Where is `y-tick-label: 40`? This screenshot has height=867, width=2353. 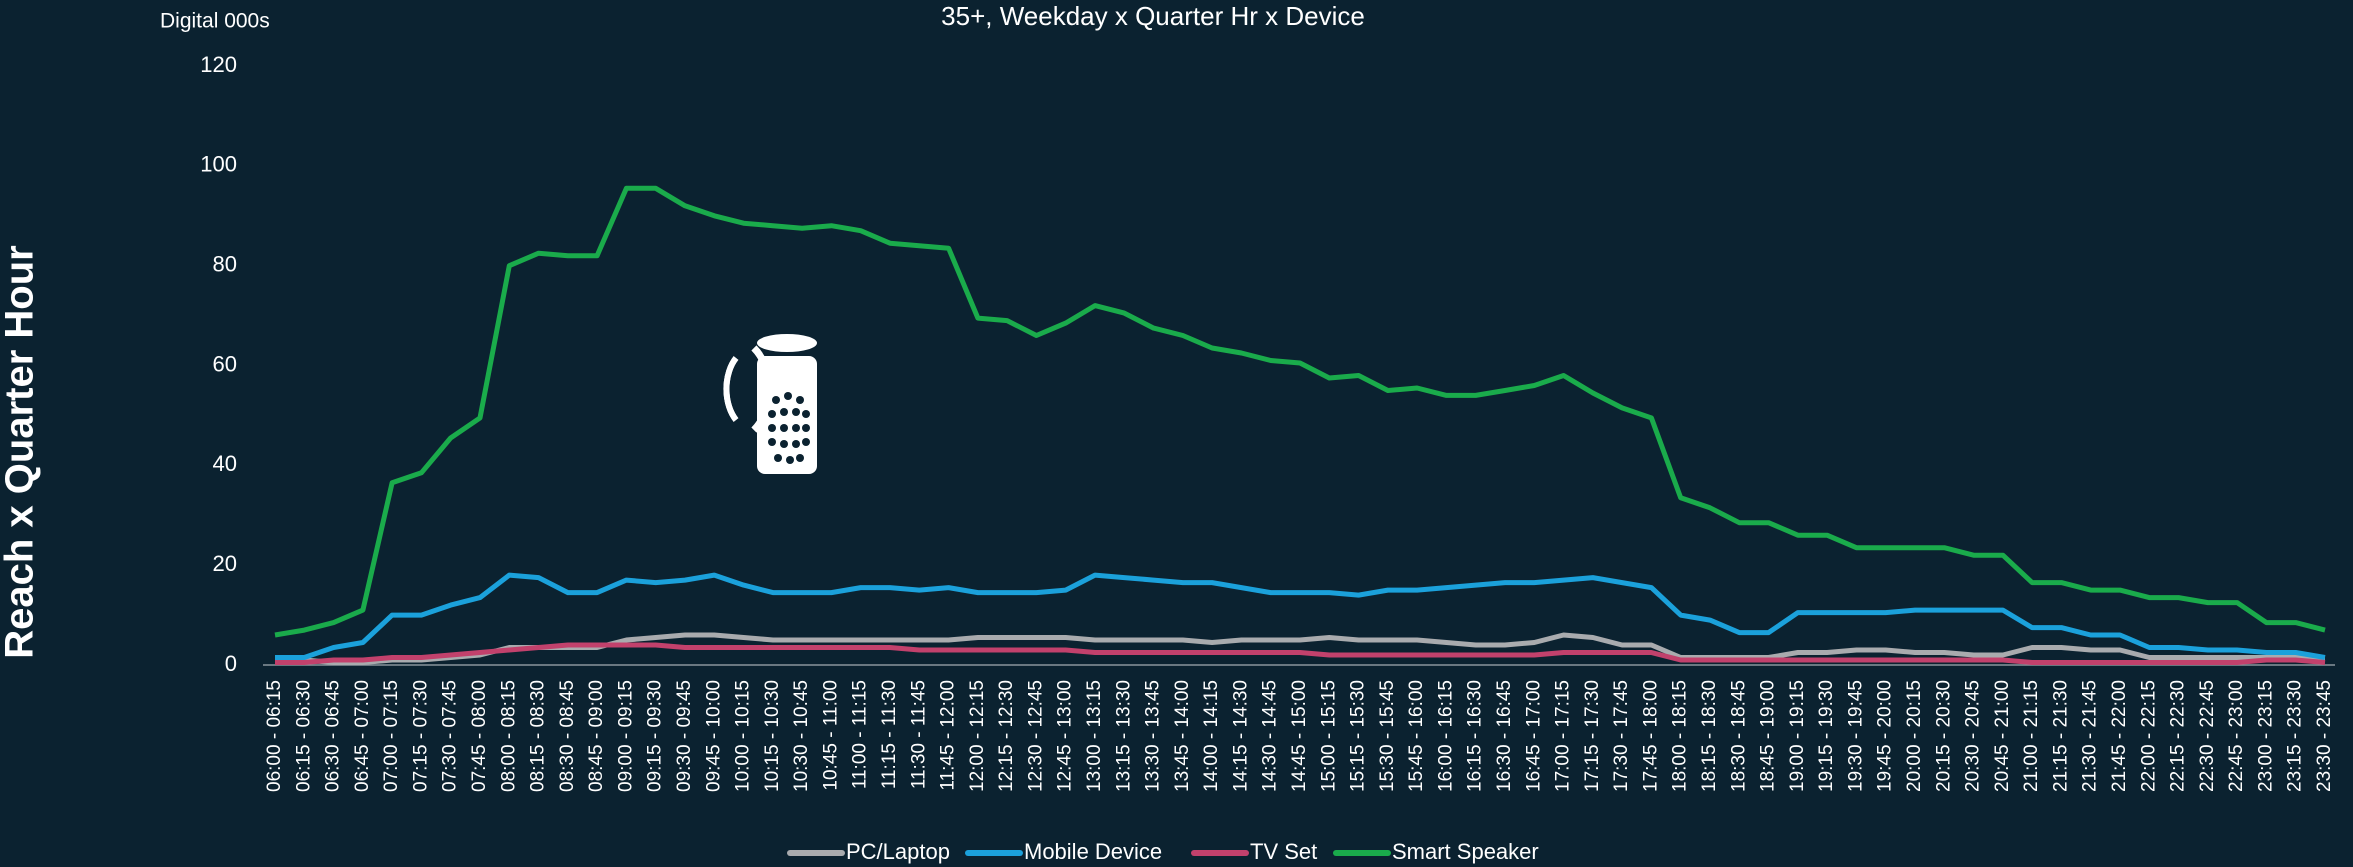
y-tick-label: 40 is located at coordinates (225, 463).